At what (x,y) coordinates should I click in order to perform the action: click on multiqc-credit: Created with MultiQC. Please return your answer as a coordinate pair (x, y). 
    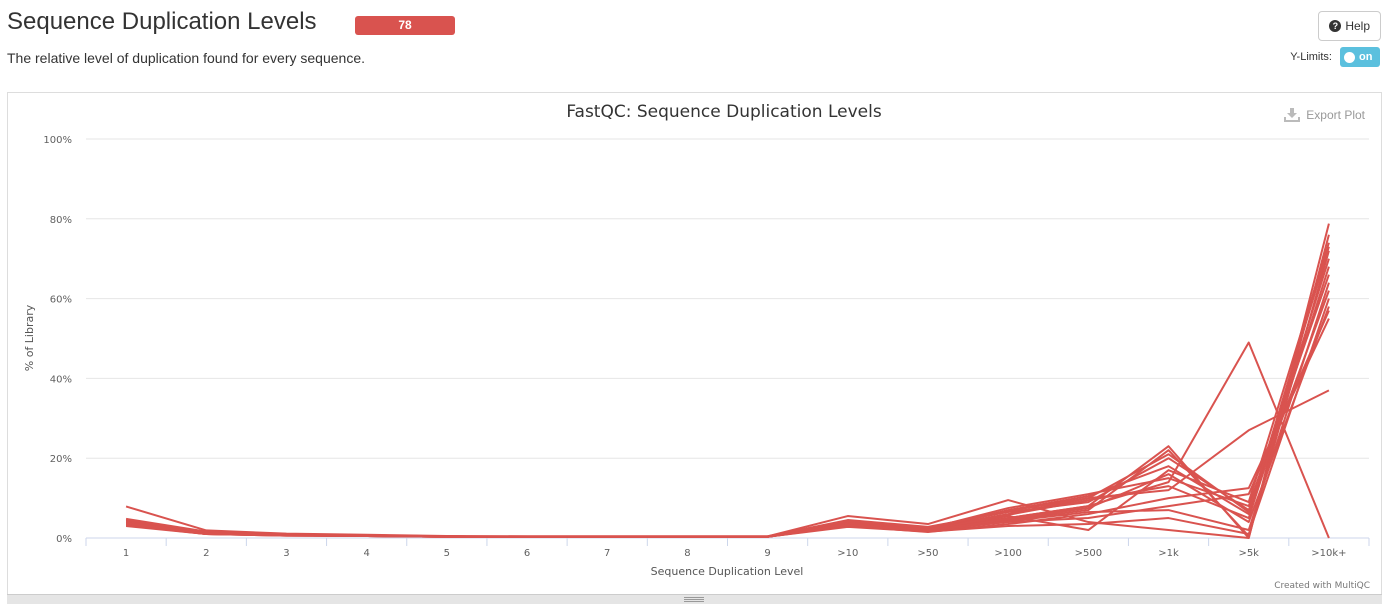
    Looking at the image, I should click on (1322, 586).